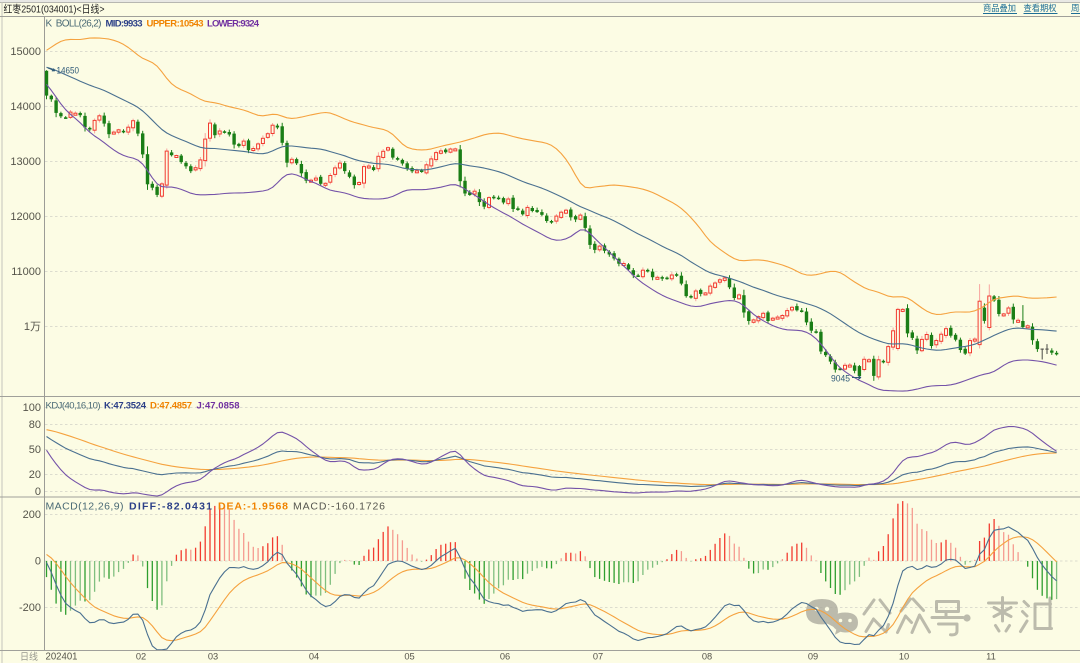  I want to click on svg-text: 50, so click(35, 450).